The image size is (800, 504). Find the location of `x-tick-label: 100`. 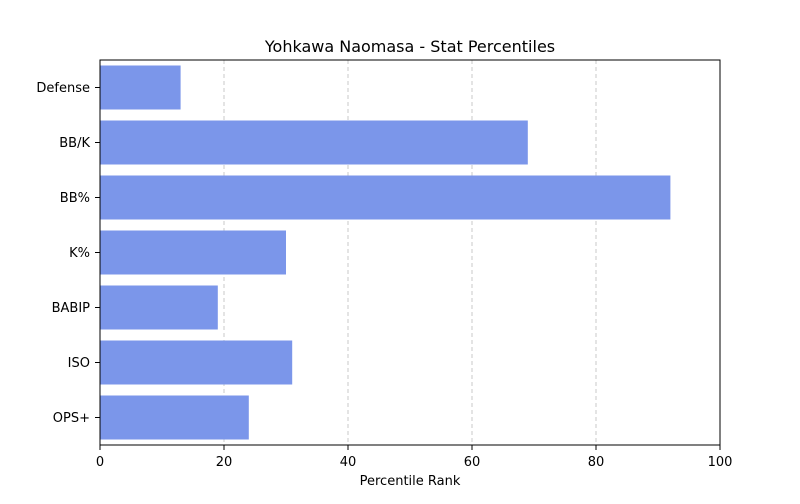

x-tick-label: 100 is located at coordinates (720, 462).